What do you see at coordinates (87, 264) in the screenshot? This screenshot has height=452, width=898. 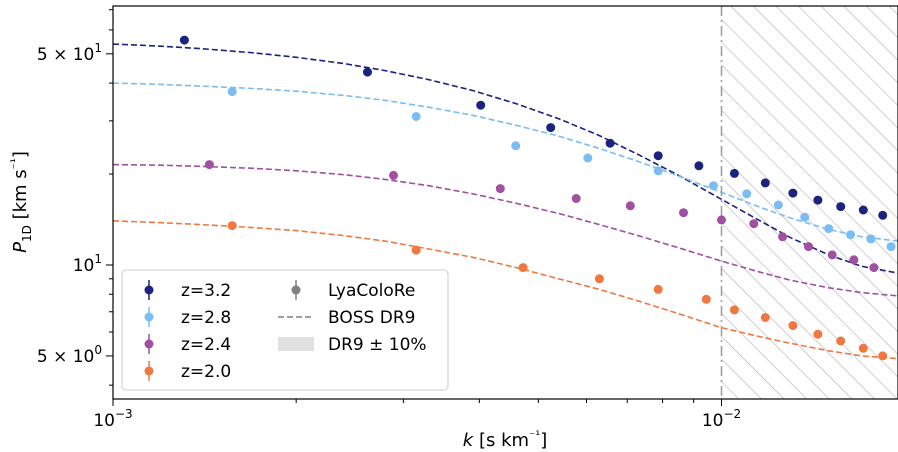 I see `y-tick-label-1: 101` at bounding box center [87, 264].